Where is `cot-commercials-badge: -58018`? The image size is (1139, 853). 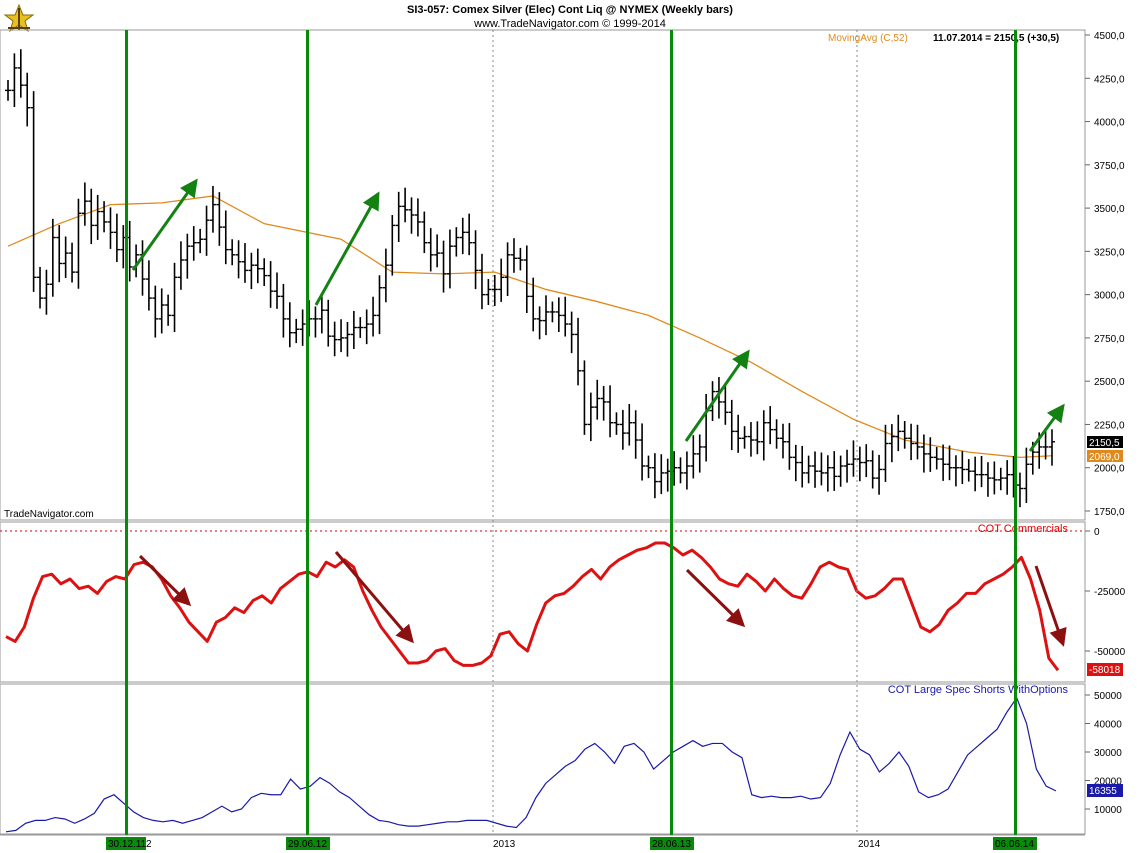
cot-commercials-badge: -58018 is located at coordinates (1105, 669).